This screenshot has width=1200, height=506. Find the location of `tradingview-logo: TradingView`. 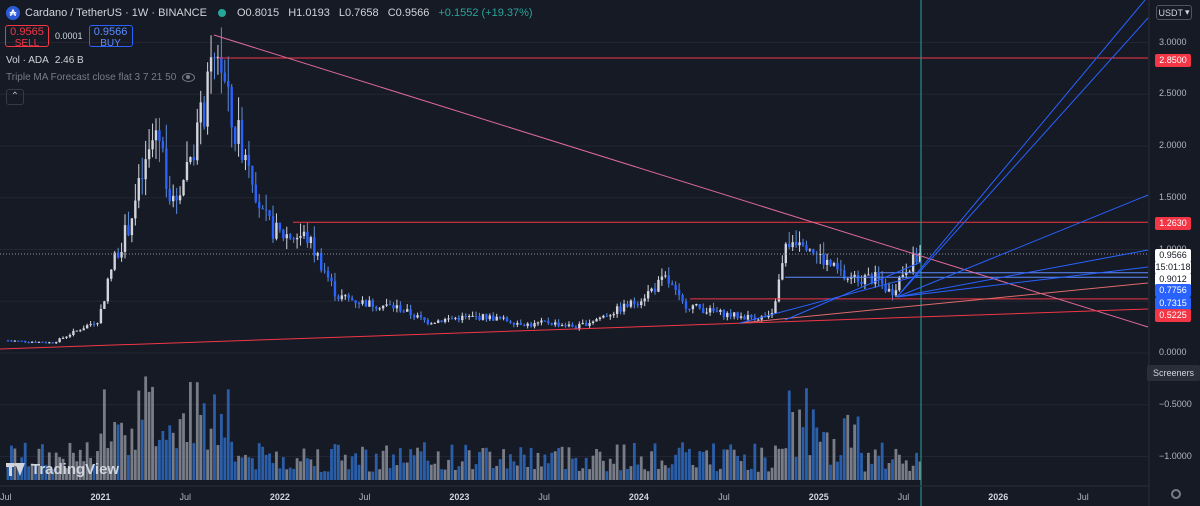

tradingview-logo: TradingView is located at coordinates (62, 469).